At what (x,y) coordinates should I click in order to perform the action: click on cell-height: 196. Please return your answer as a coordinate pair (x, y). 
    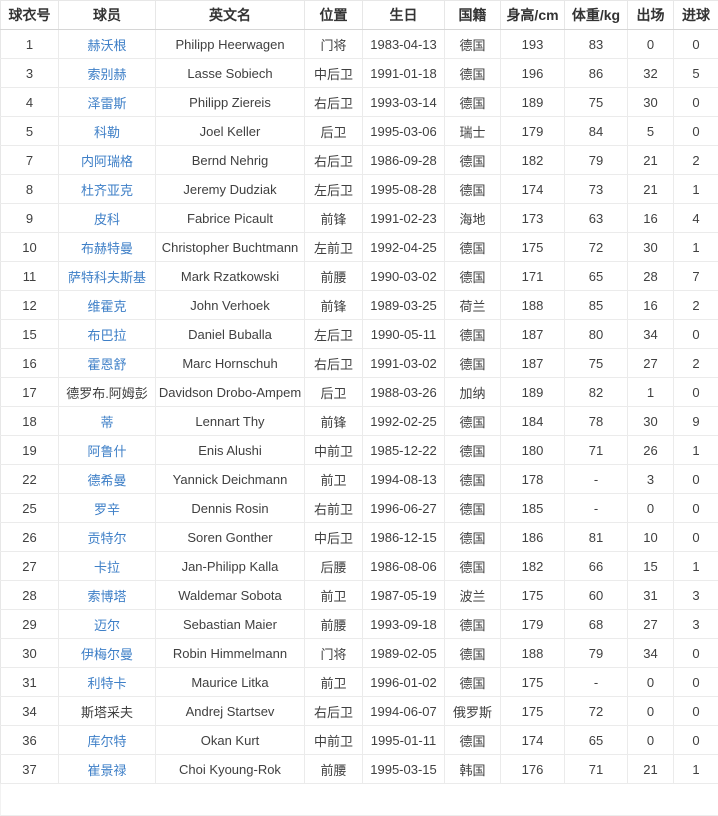
    Looking at the image, I should click on (533, 73).